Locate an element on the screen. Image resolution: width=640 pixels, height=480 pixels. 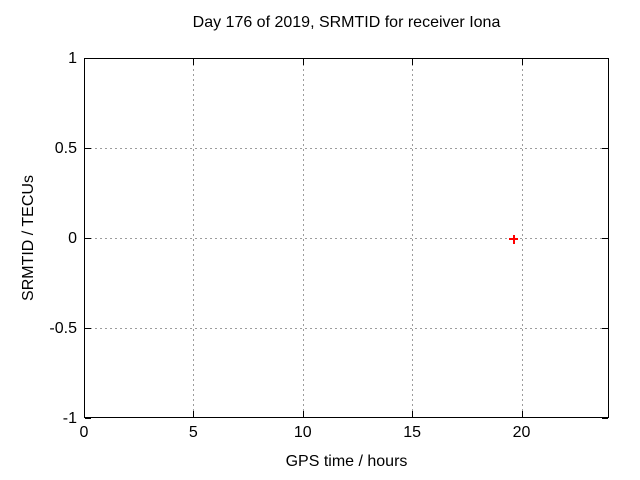
y-tick-label-0.5: 0.5 is located at coordinates (65, 148).